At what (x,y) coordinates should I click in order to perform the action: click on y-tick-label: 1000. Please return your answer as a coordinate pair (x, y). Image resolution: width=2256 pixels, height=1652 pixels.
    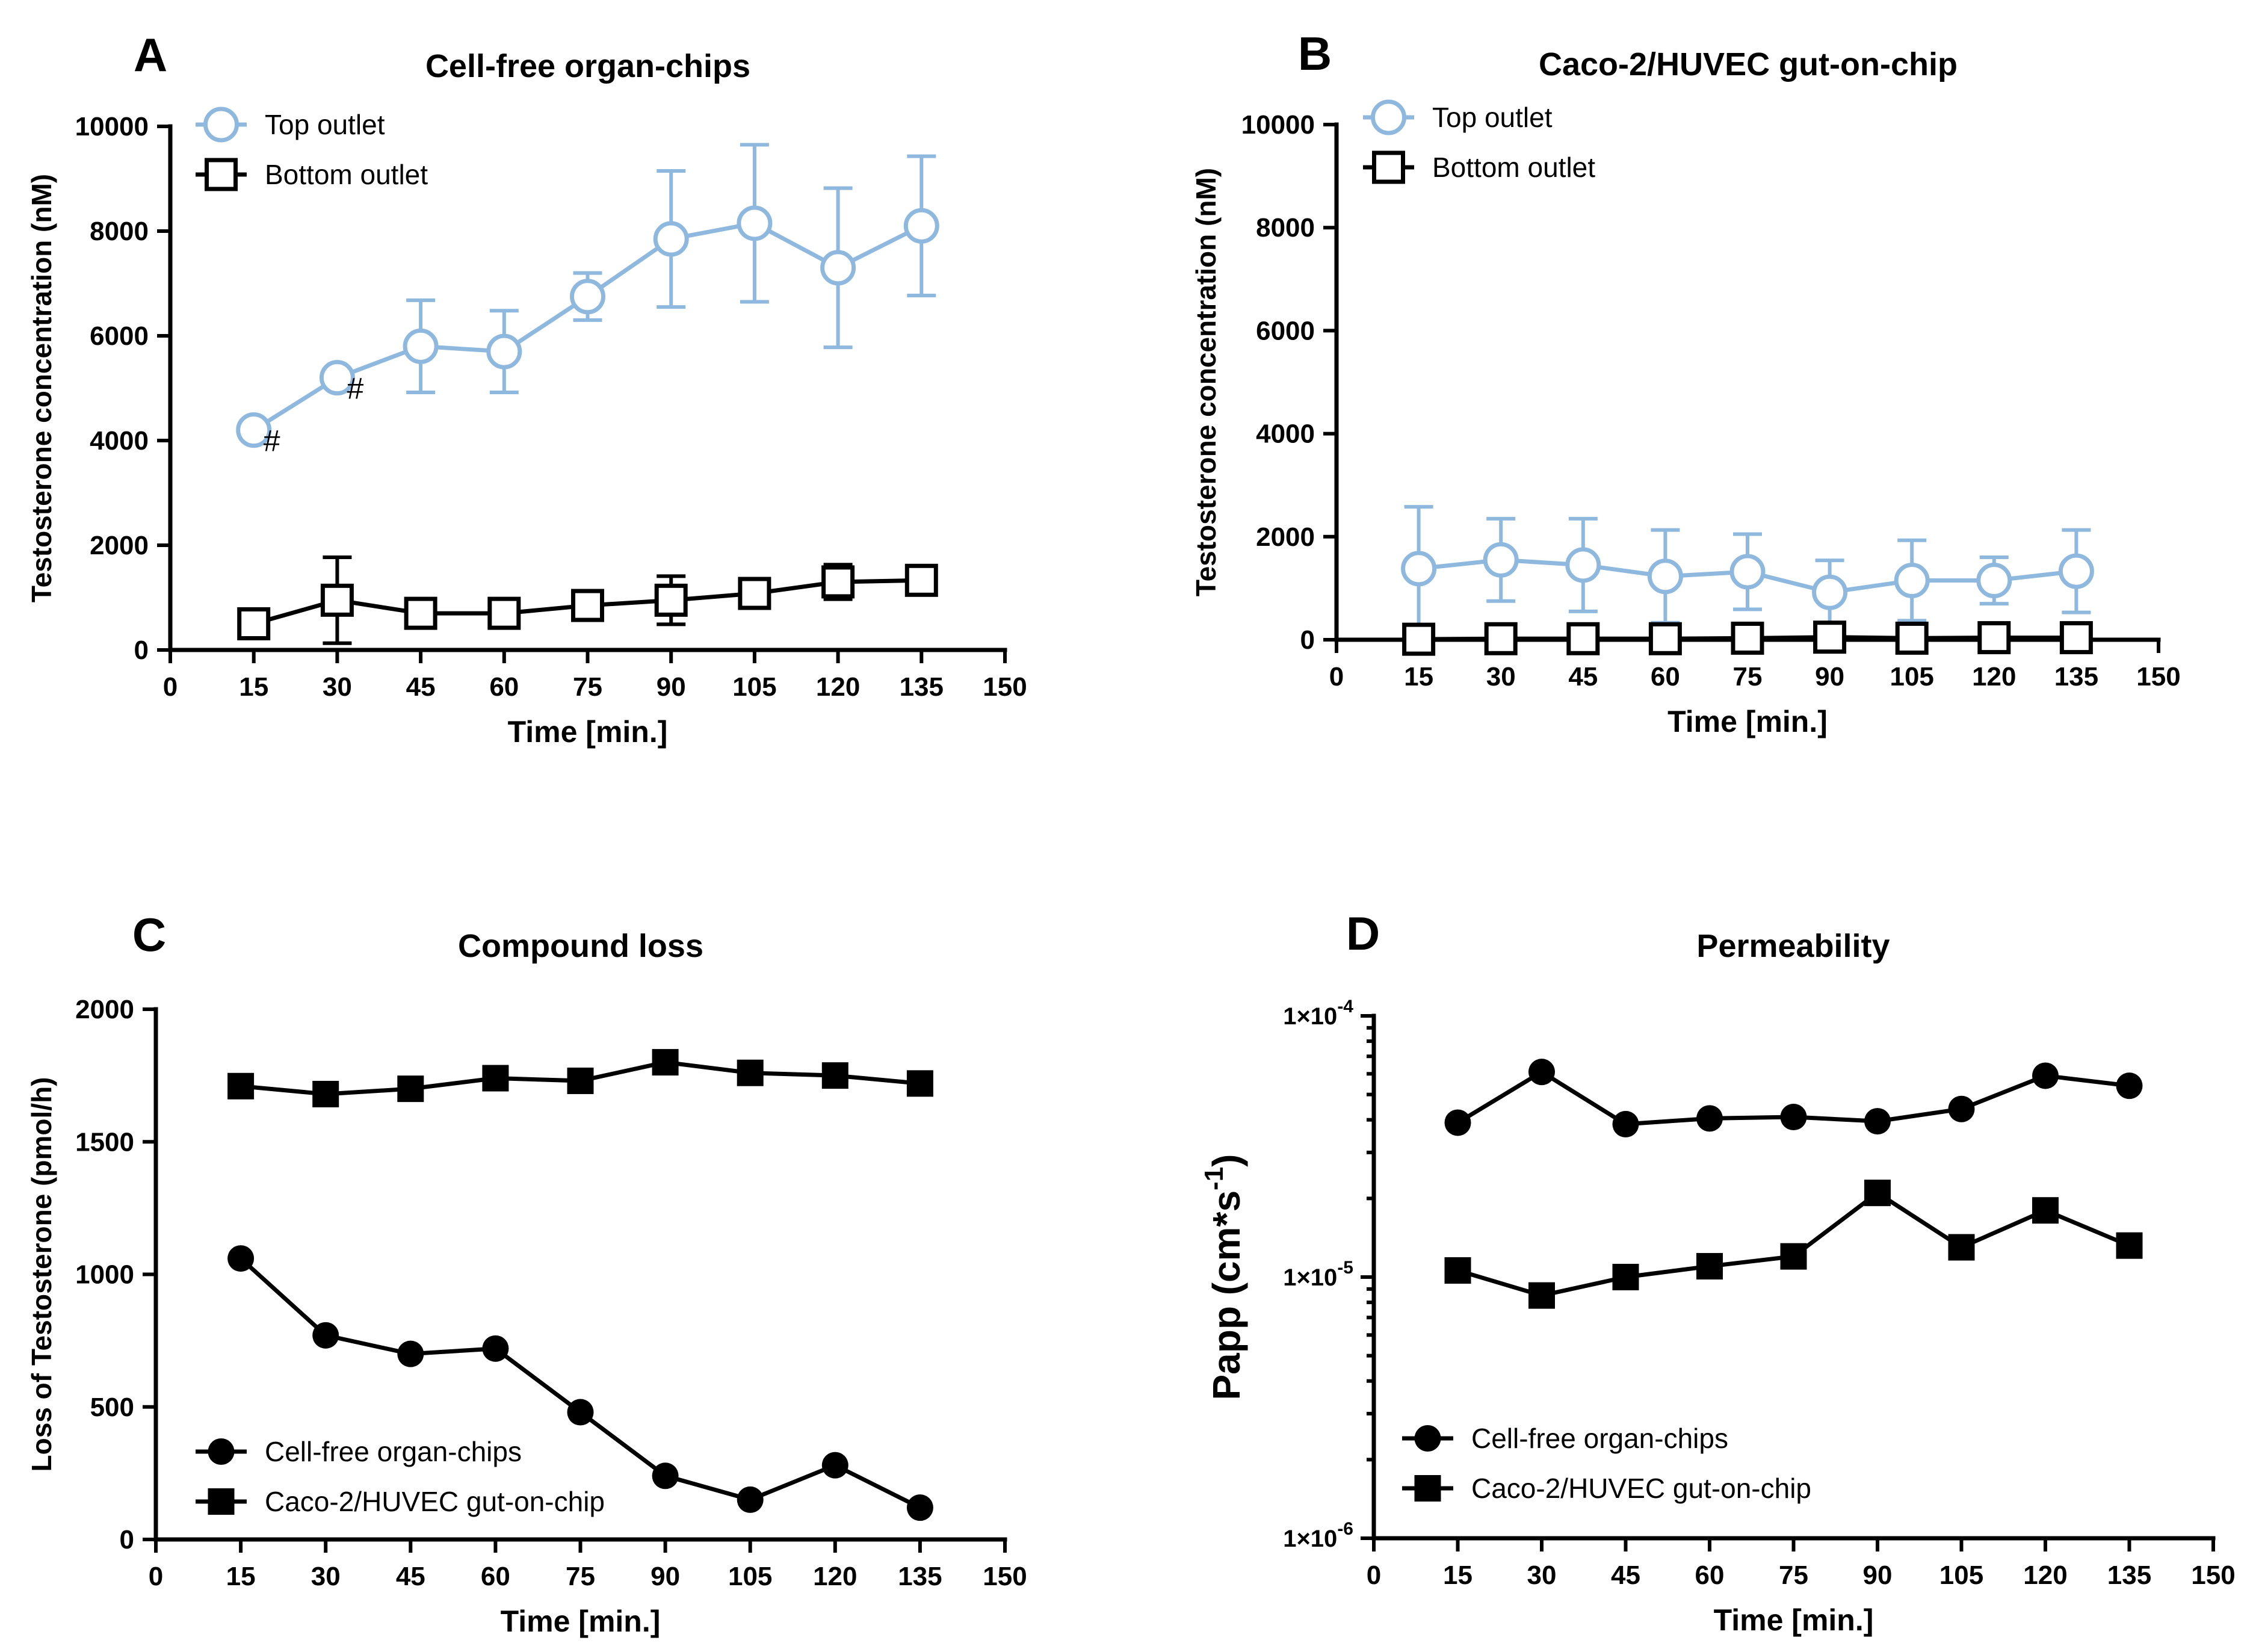
    Looking at the image, I should click on (104, 1275).